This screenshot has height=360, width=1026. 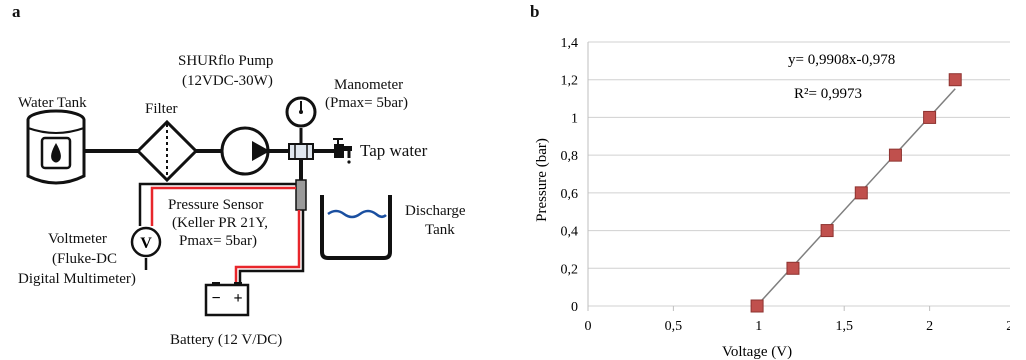 What do you see at coordinates (226, 340) in the screenshot?
I see `battery-label: Battery (12 V/DC)` at bounding box center [226, 340].